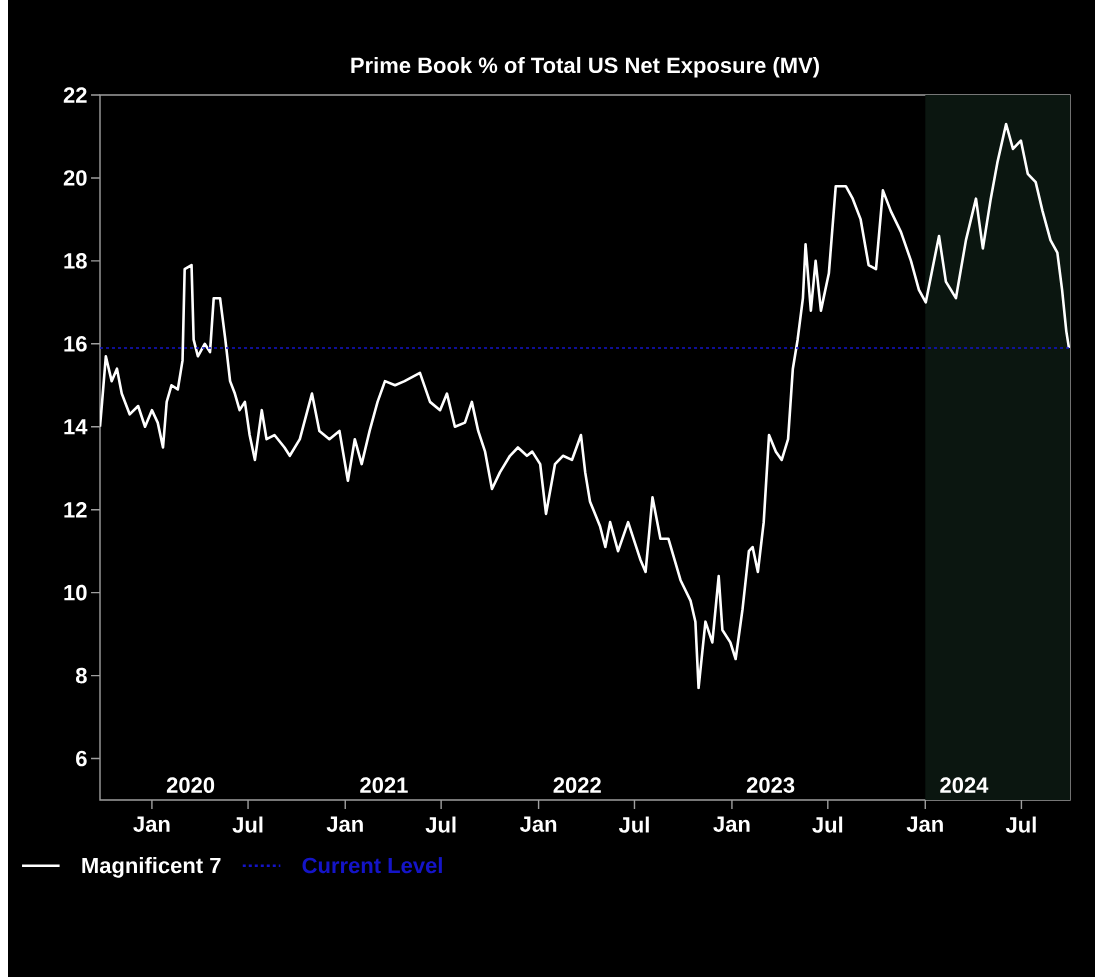 This screenshot has height=977, width=1107. What do you see at coordinates (384, 785) in the screenshot?
I see `annotation: 2021` at bounding box center [384, 785].